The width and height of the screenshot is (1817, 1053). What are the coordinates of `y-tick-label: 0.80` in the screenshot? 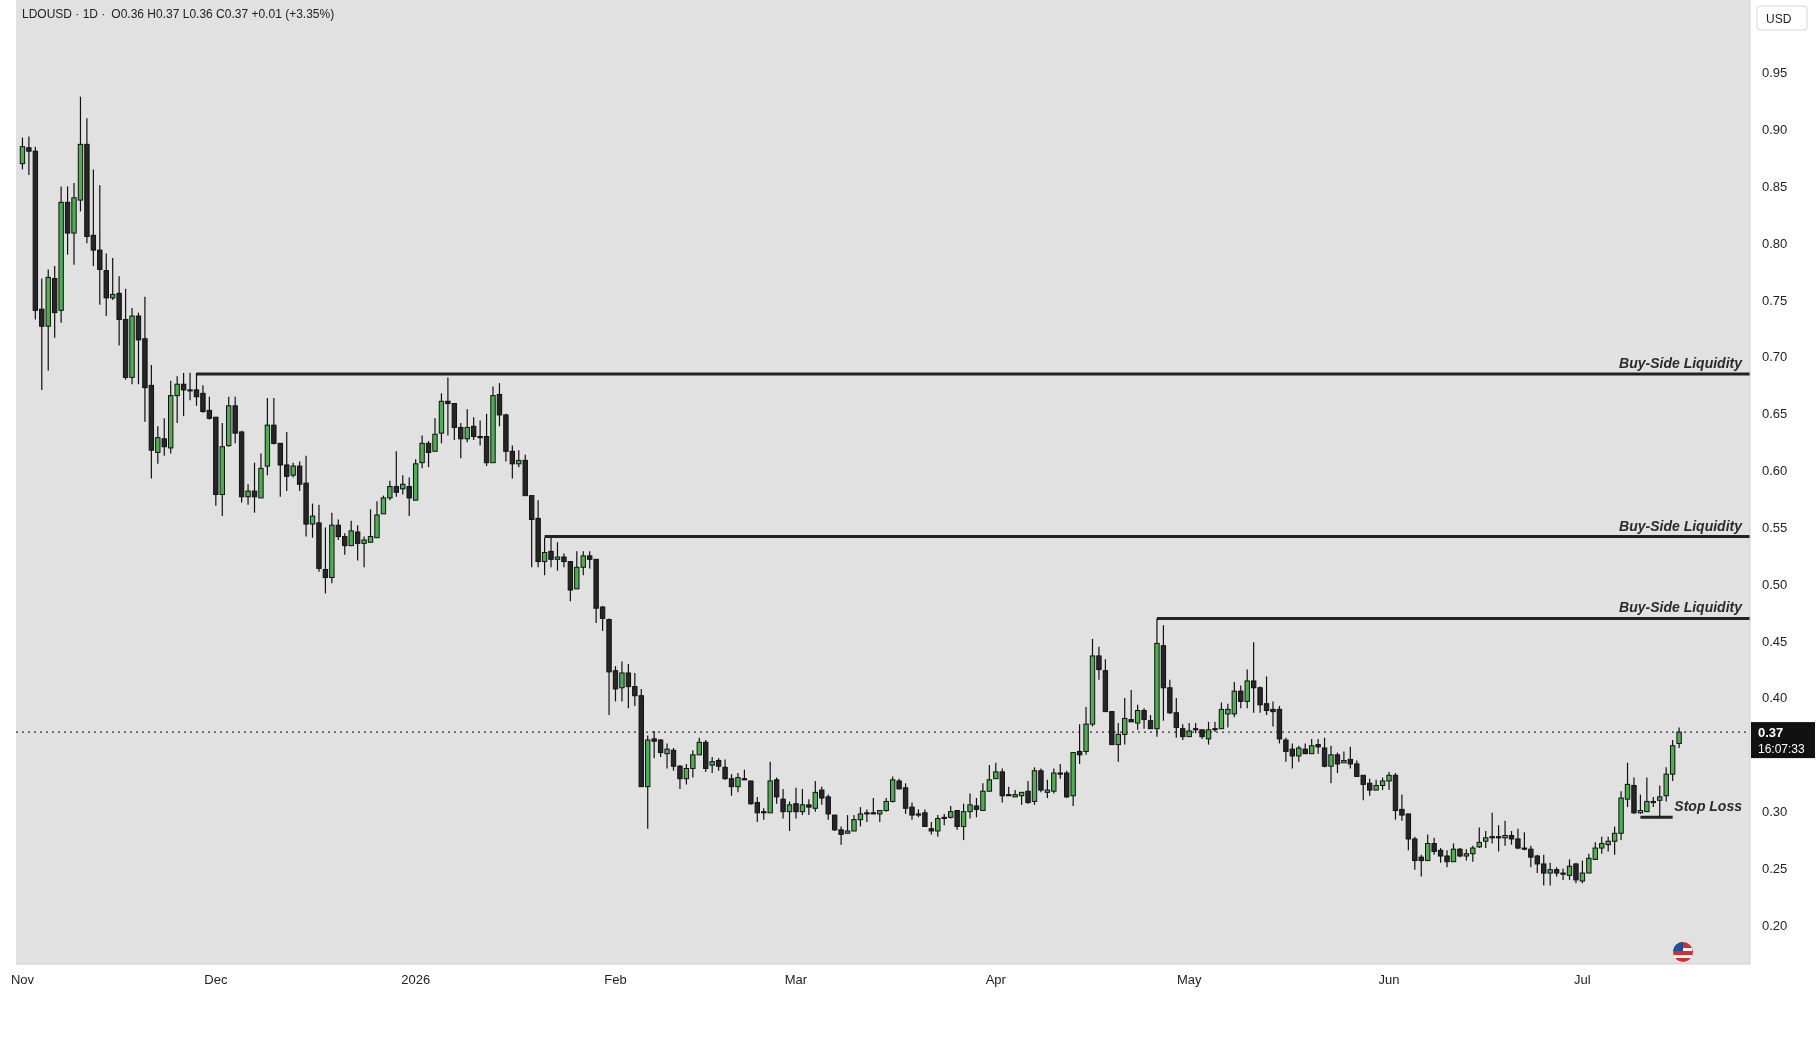 It's located at (1775, 243).